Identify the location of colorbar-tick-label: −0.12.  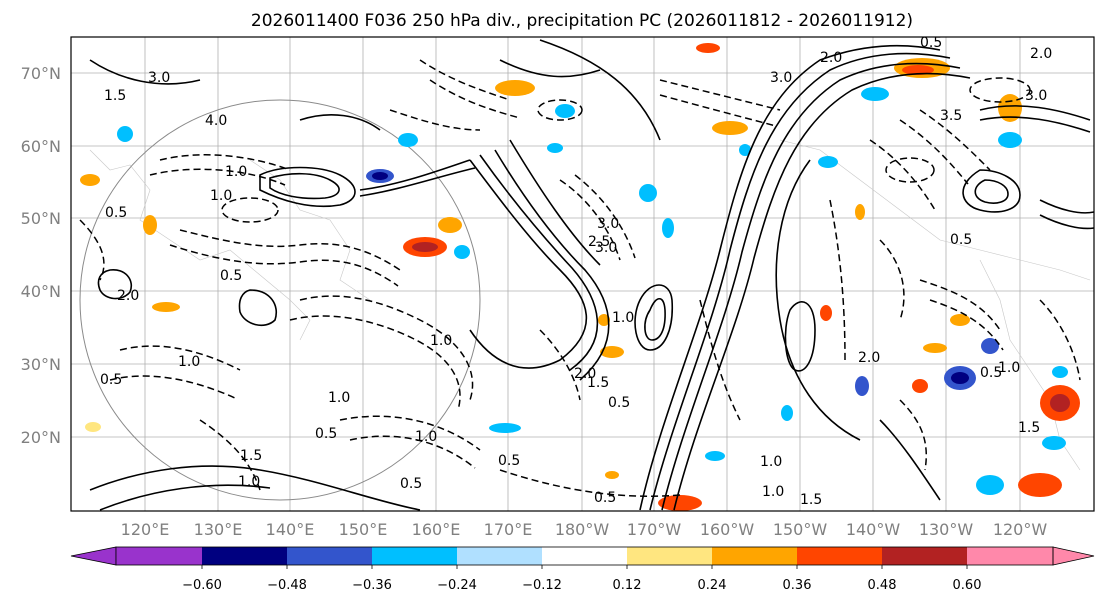
(542, 585).